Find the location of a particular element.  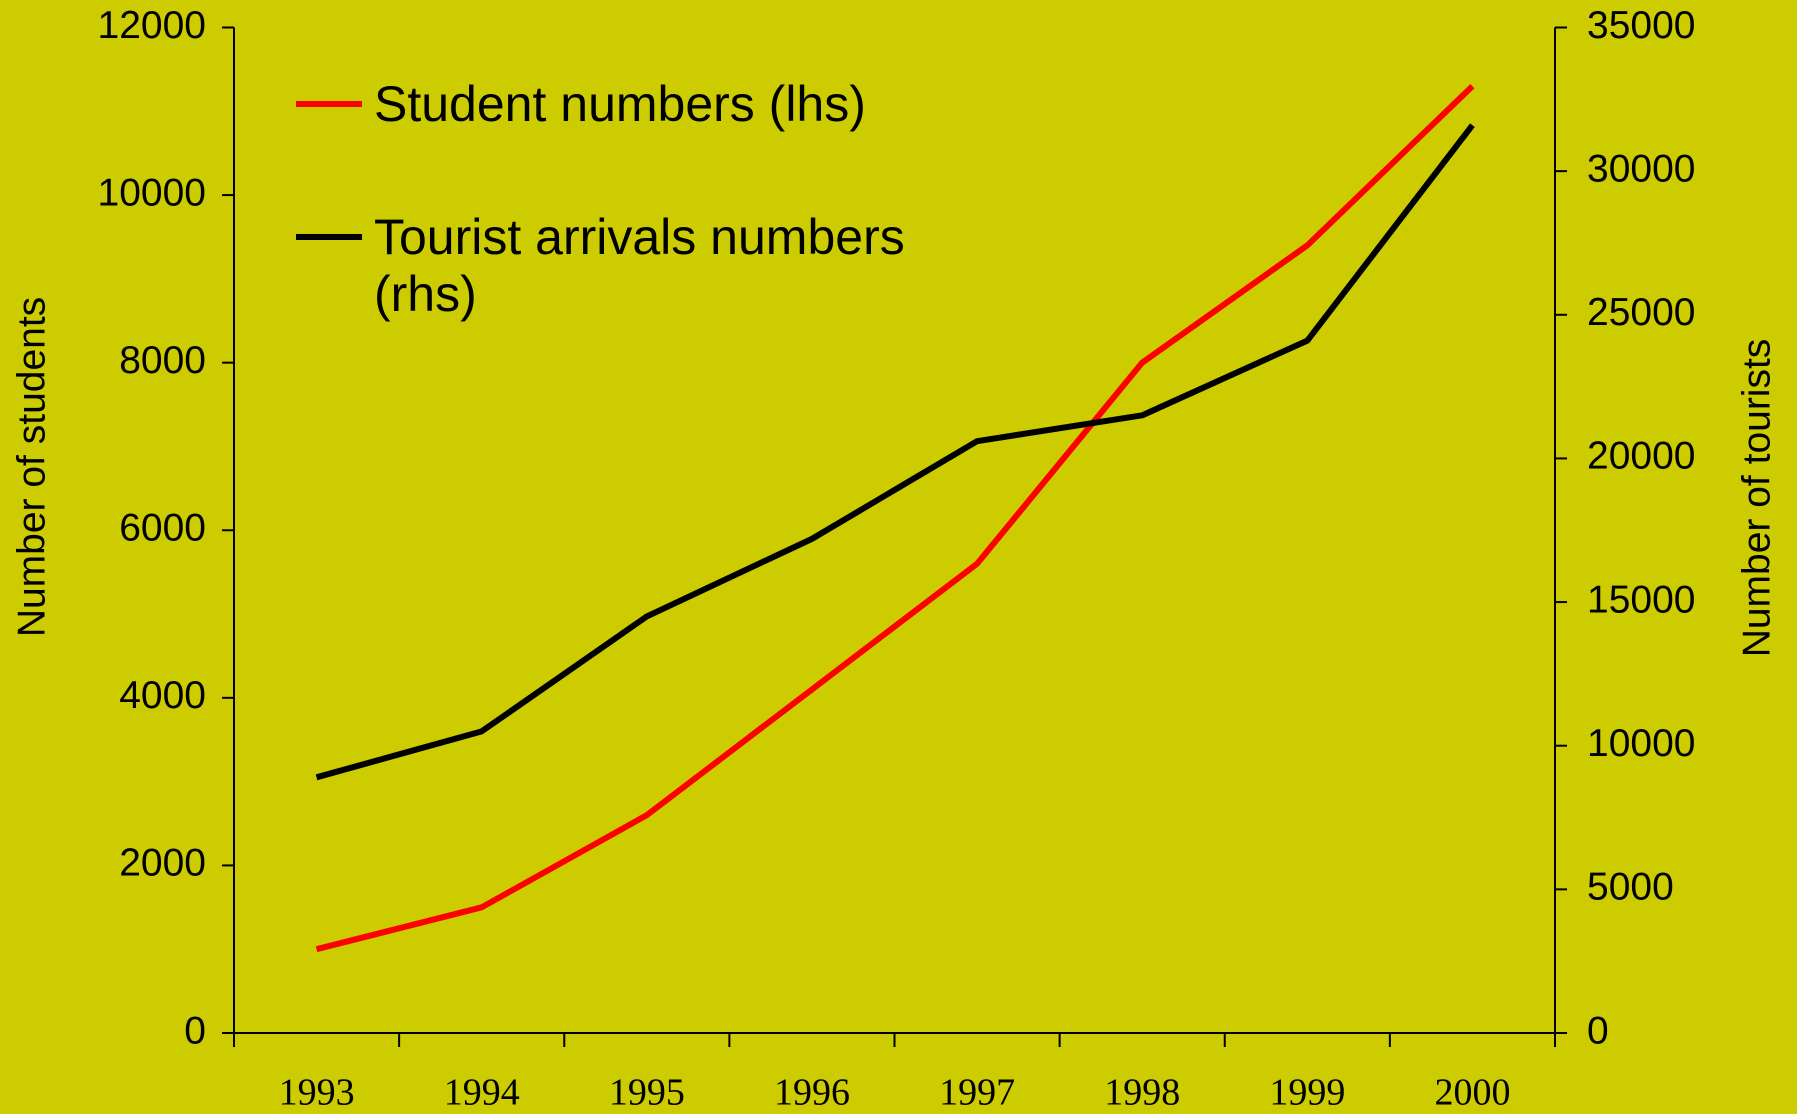

y2-tick-label: 10000 is located at coordinates (1641, 743).